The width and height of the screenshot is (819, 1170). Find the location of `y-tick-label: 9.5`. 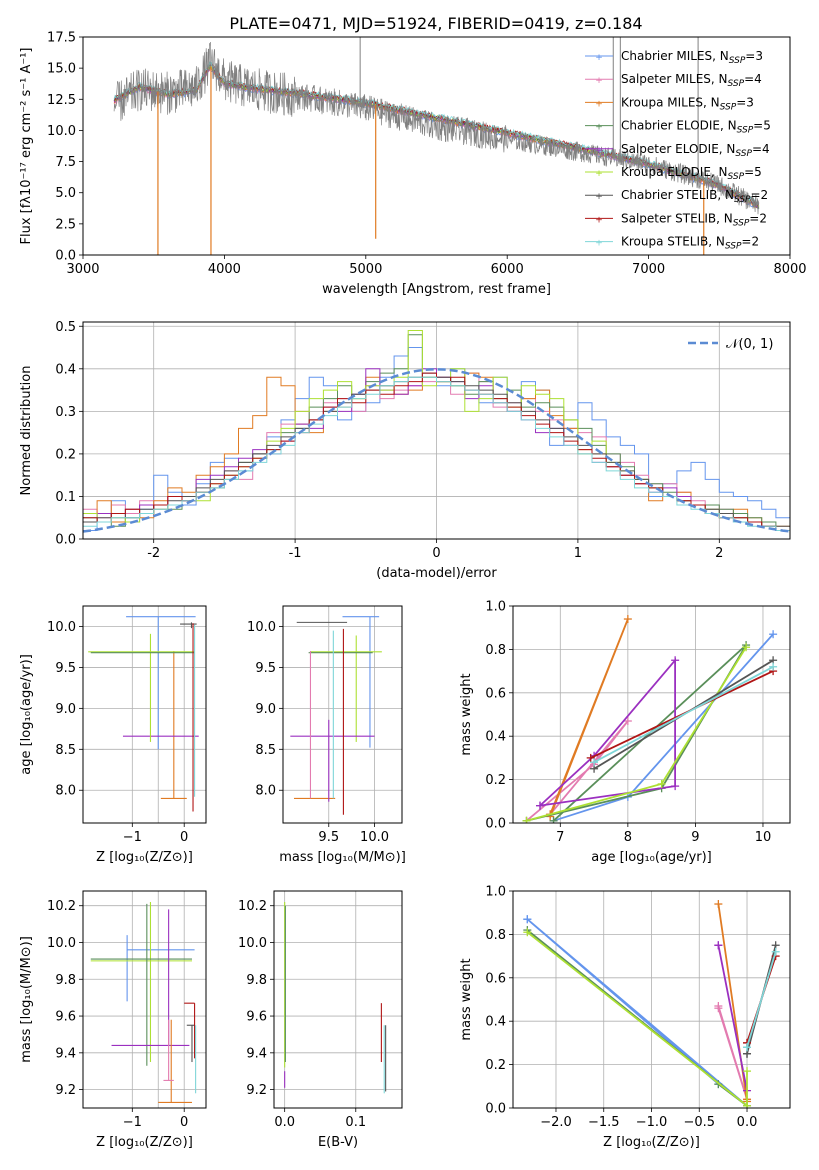

y-tick-label: 9.5 is located at coordinates (65, 668).